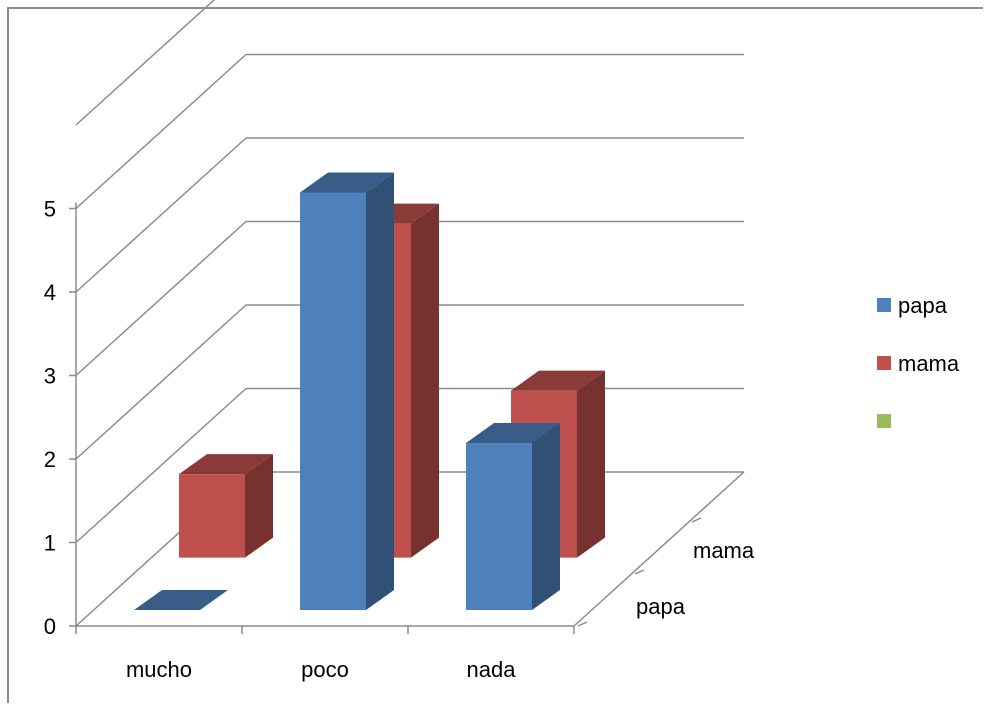  Describe the element at coordinates (724, 550) in the screenshot. I see `depth-tick-label: mama` at that location.